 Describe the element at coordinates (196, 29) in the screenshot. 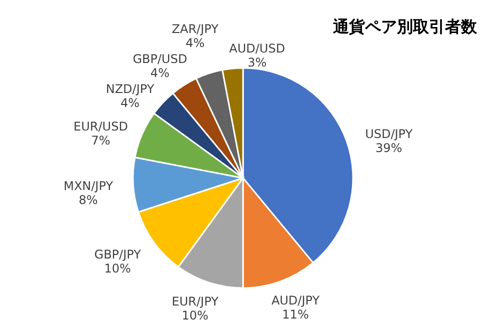

I see `slice-label: ZAR/JPY` at that location.